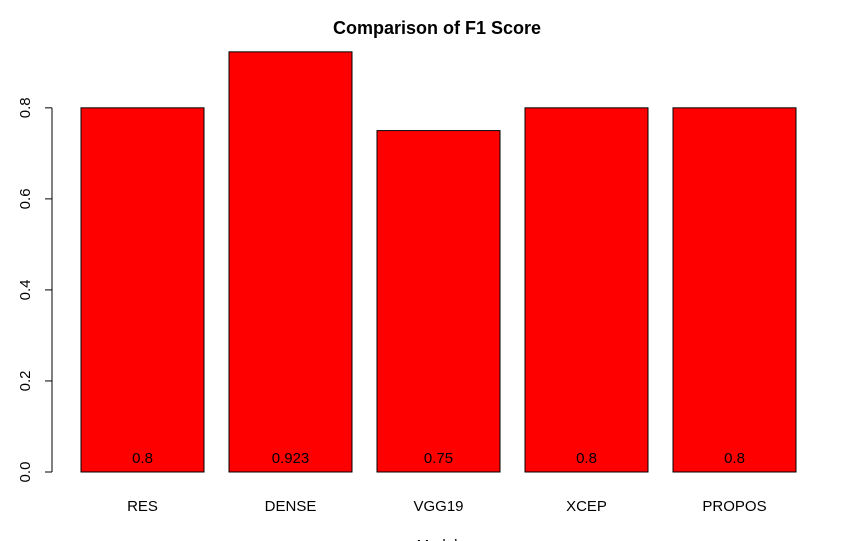 The width and height of the screenshot is (852, 541). I want to click on y-tick-label: 0.2, so click(25, 381).